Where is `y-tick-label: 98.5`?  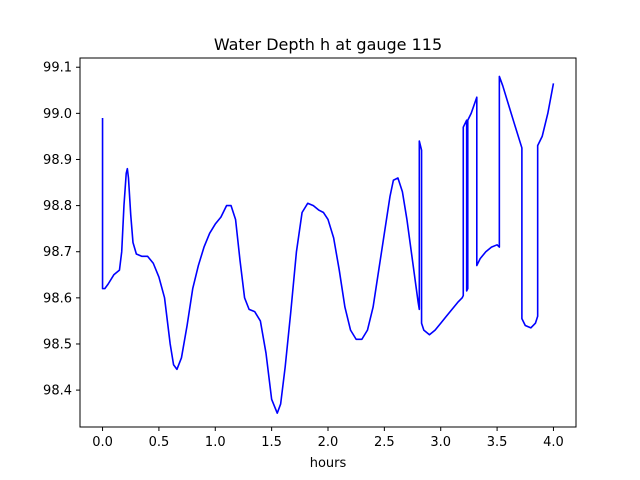 y-tick-label: 98.5 is located at coordinates (57, 344).